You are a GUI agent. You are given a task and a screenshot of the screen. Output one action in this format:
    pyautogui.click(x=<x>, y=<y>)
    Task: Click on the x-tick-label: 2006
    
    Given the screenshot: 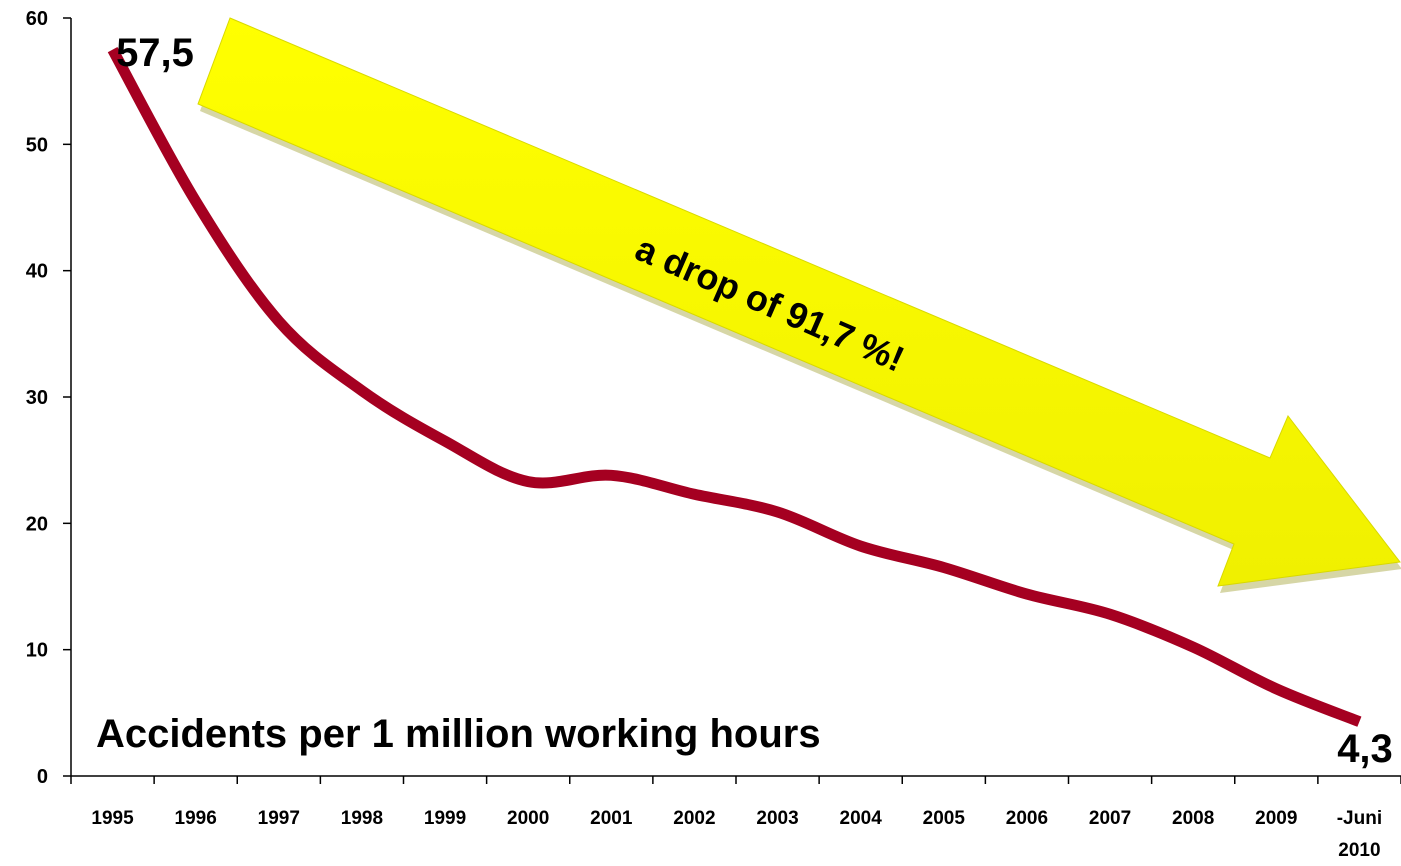 What is the action you would take?
    pyautogui.click(x=1027, y=818)
    